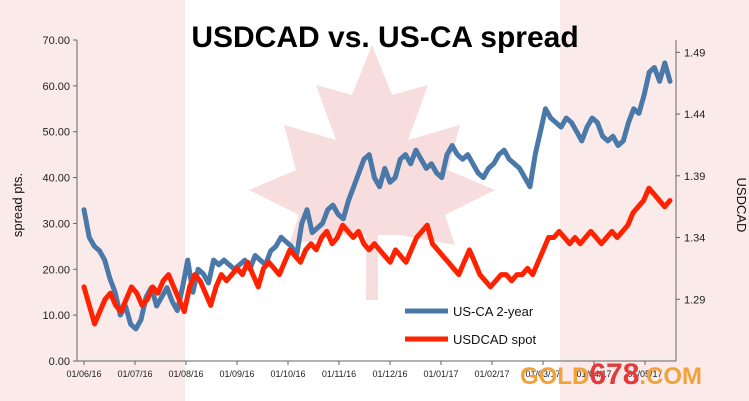 The width and height of the screenshot is (749, 401). Describe the element at coordinates (542, 374) in the screenshot. I see `x-tick-label: 01/03/17` at that location.